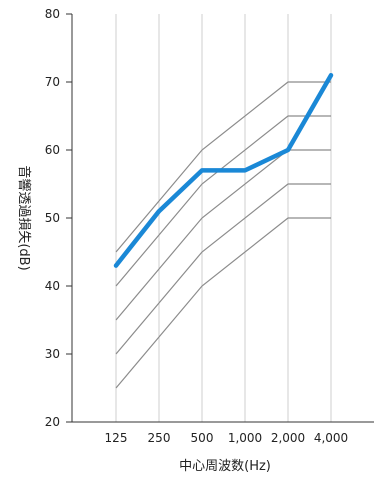  What do you see at coordinates (159, 438) in the screenshot?
I see `x-tick-label: 250` at bounding box center [159, 438].